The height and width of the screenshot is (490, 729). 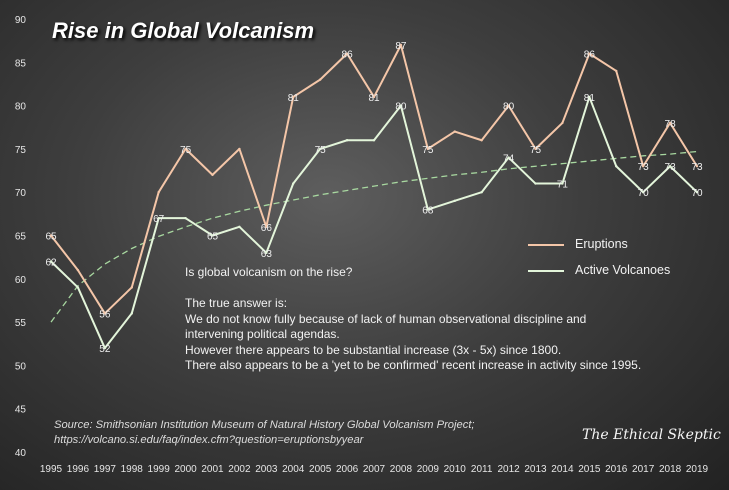 I want to click on legend-item-active-volcanoes: Active Volcanoes, so click(x=620, y=271).